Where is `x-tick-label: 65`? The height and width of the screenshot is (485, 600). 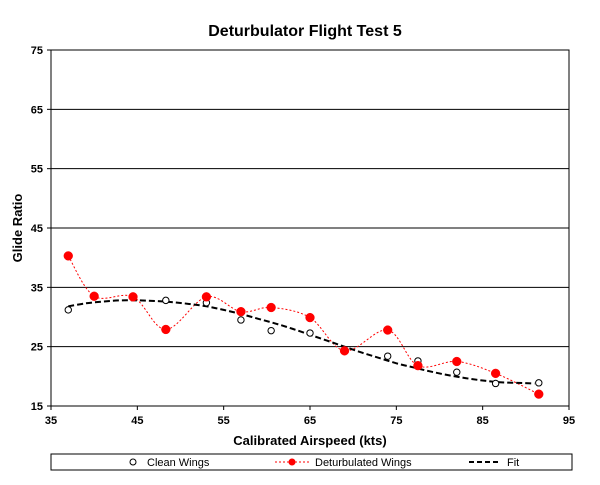 x-tick-label: 65 is located at coordinates (310, 421).